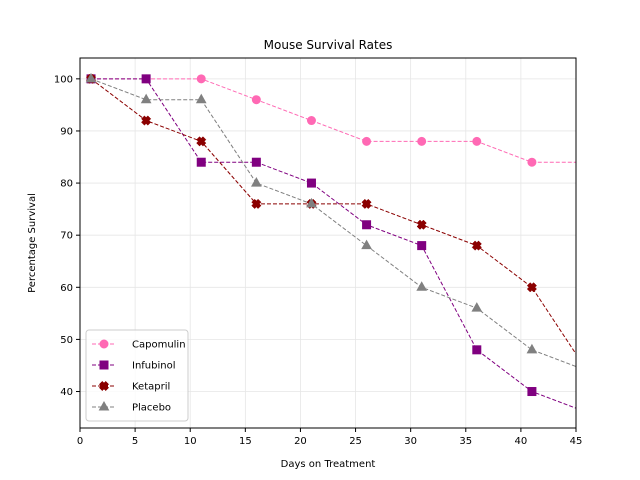 This screenshot has height=480, width=640. What do you see at coordinates (333, 120) in the screenshot?
I see `series-line` at bounding box center [333, 120].